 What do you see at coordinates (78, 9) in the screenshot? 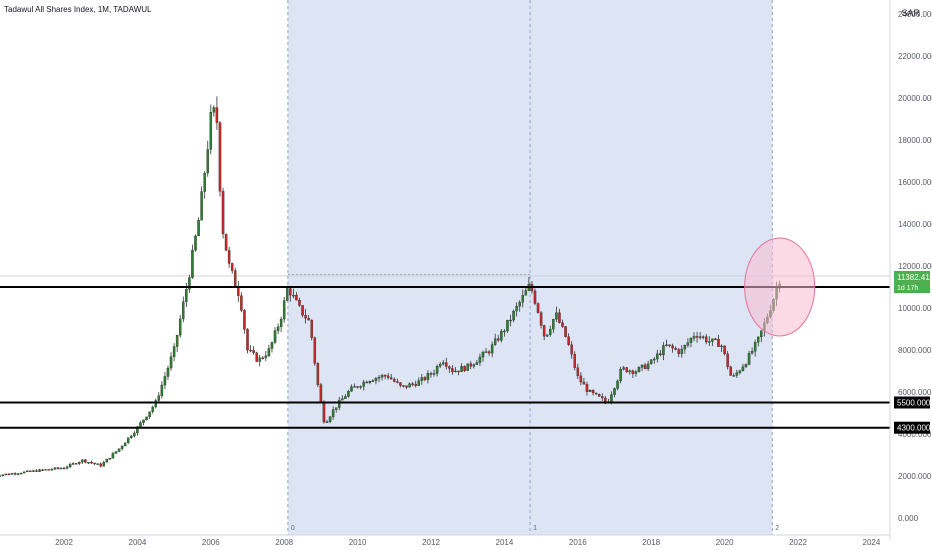
I see `chart-title: Tadawul All Shares Index, 1M, TADAWUL` at bounding box center [78, 9].